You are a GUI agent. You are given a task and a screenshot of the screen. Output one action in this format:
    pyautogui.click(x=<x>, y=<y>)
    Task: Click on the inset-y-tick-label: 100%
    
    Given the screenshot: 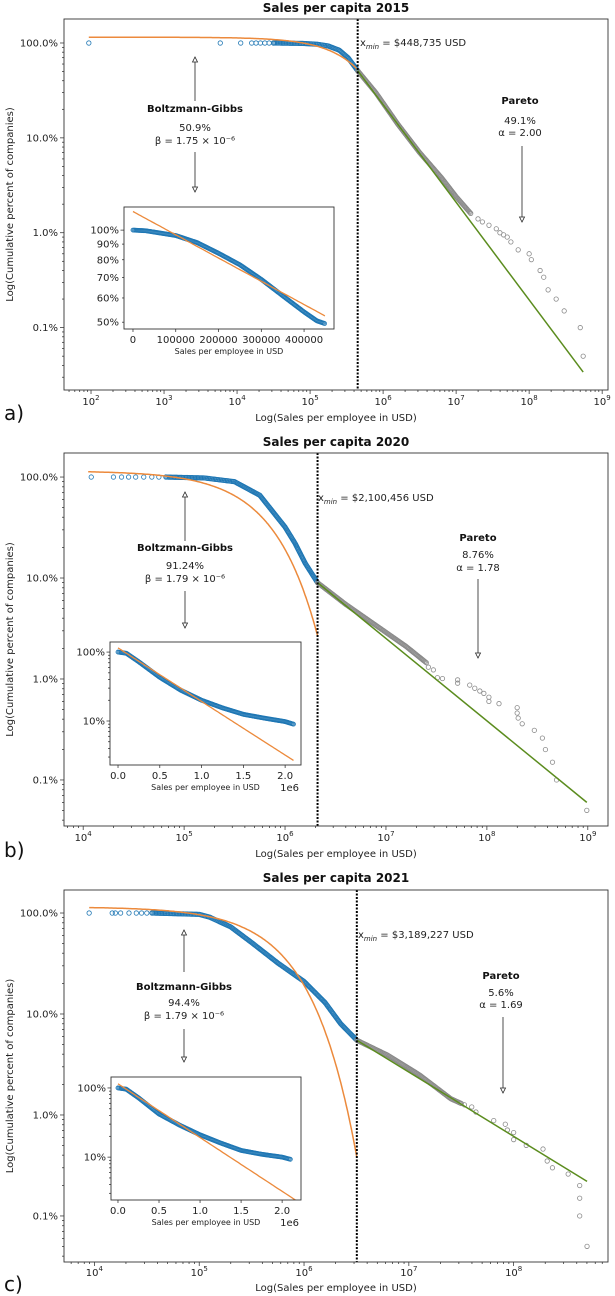 What is the action you would take?
    pyautogui.click(x=104, y=231)
    